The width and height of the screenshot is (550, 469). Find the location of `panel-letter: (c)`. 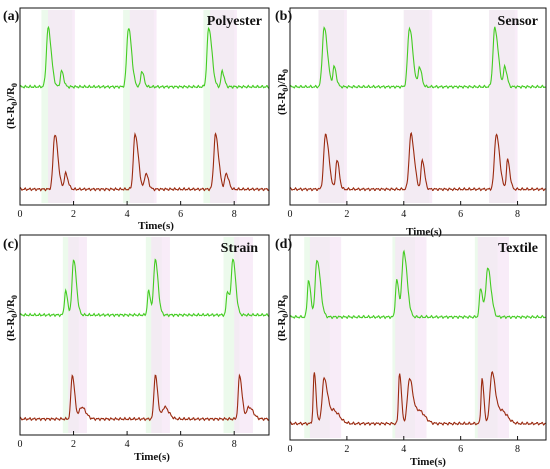

panel-letter: (c) is located at coordinates (11, 244).